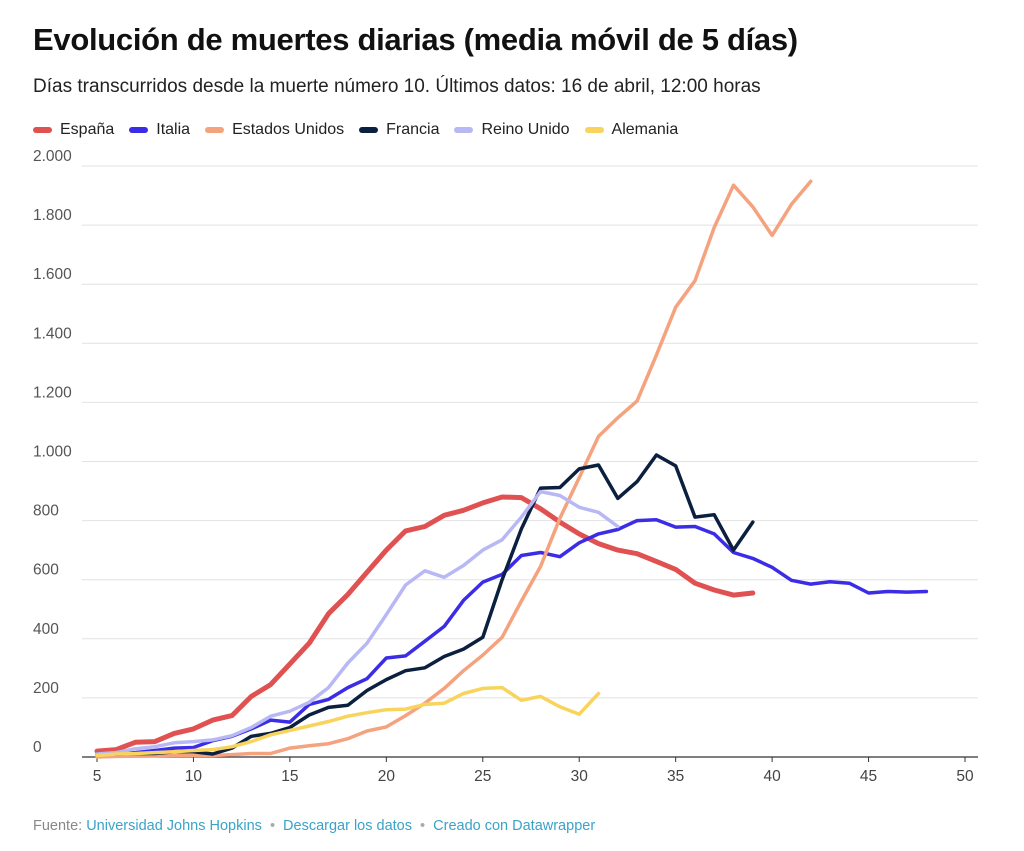 Image resolution: width=1024 pixels, height=851 pixels. Describe the element at coordinates (46, 511) in the screenshot. I see `y-tick-label: 800` at that location.